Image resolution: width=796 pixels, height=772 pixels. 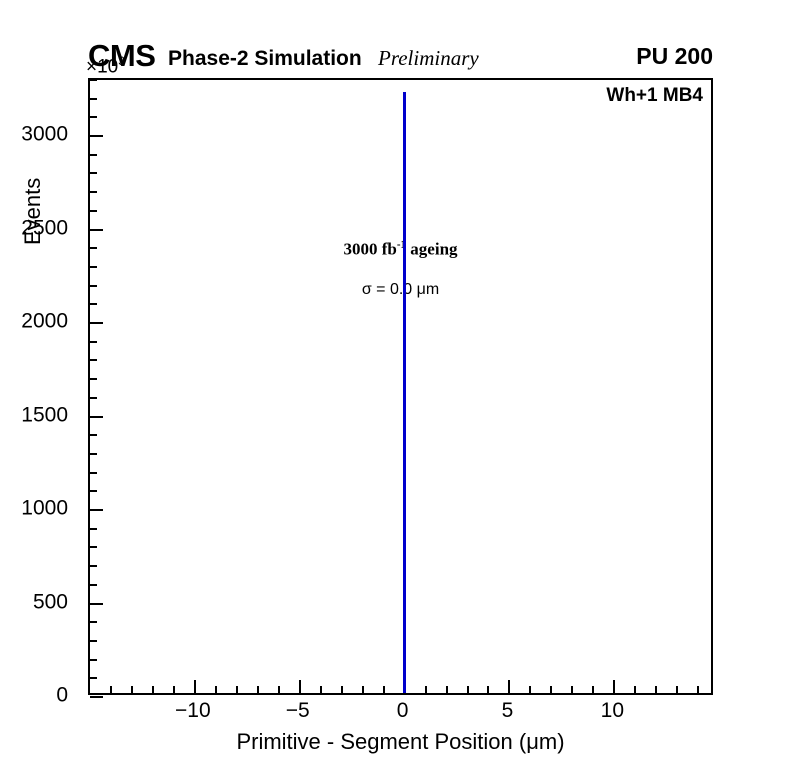 What do you see at coordinates (44, 321) in the screenshot?
I see `y-tick-label: 2000` at bounding box center [44, 321].